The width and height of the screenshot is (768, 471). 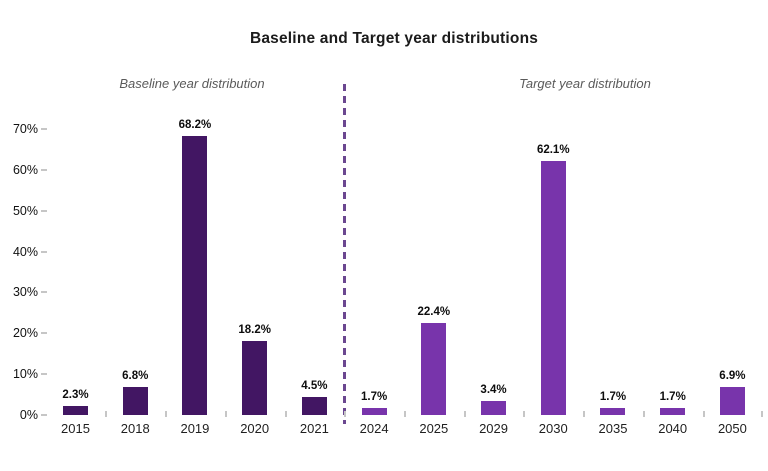 I want to click on x-axis-label-2040: 2040, so click(x=673, y=428).